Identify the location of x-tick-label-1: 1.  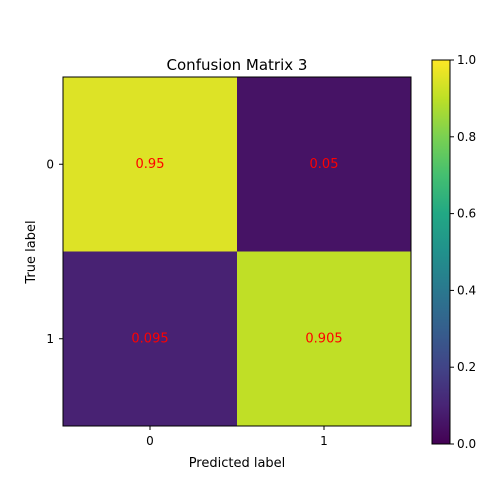
(324, 441).